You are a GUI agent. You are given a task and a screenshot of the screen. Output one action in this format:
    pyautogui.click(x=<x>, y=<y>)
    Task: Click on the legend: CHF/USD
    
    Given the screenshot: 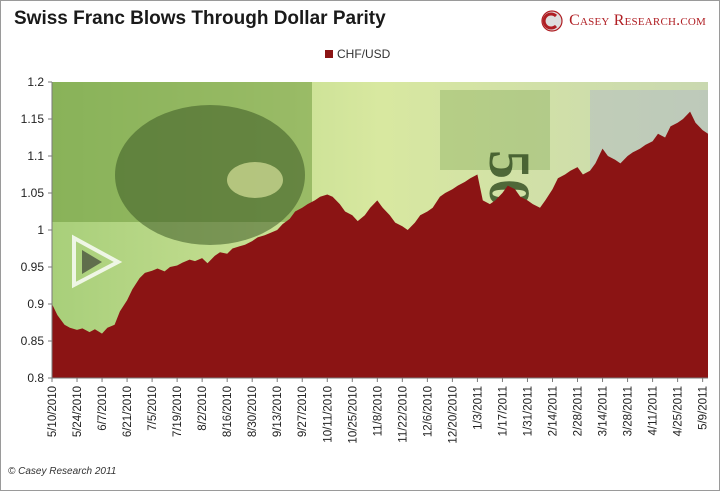 What is the action you would take?
    pyautogui.click(x=357, y=54)
    